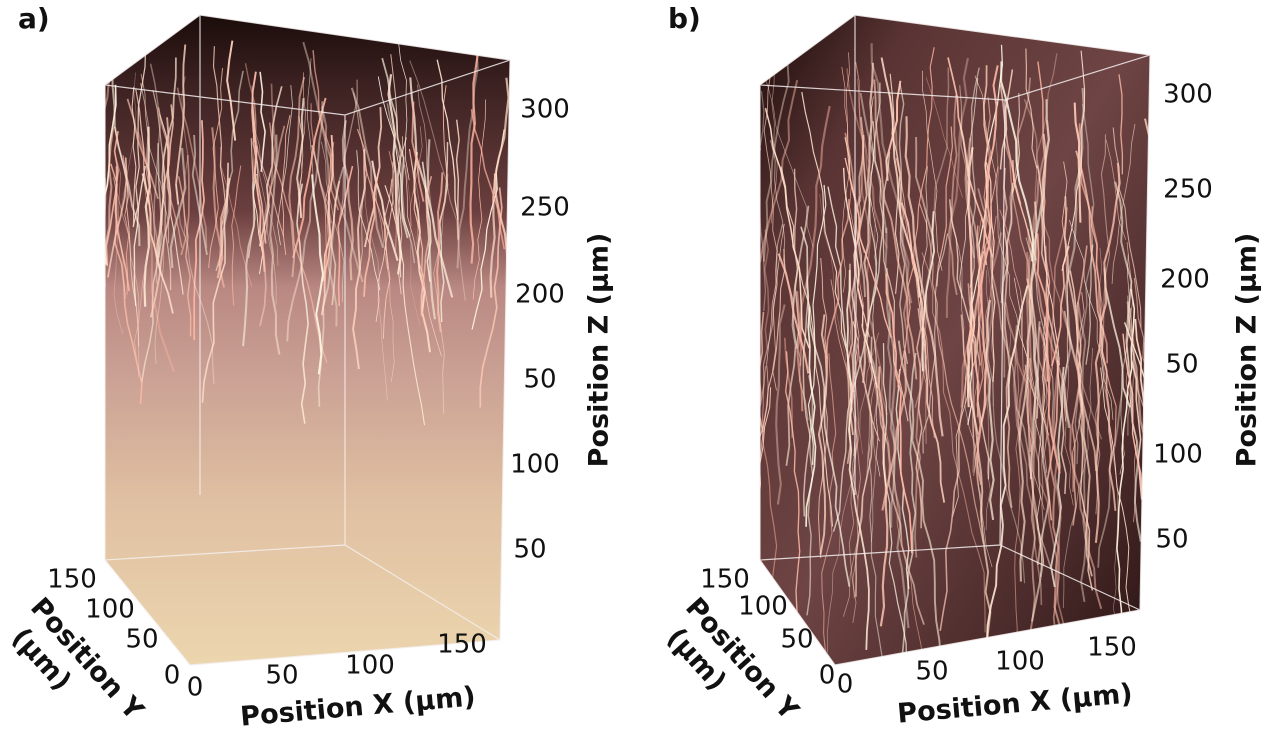  What do you see at coordinates (827, 676) in the screenshot?
I see `y-tick-label: 0` at bounding box center [827, 676].